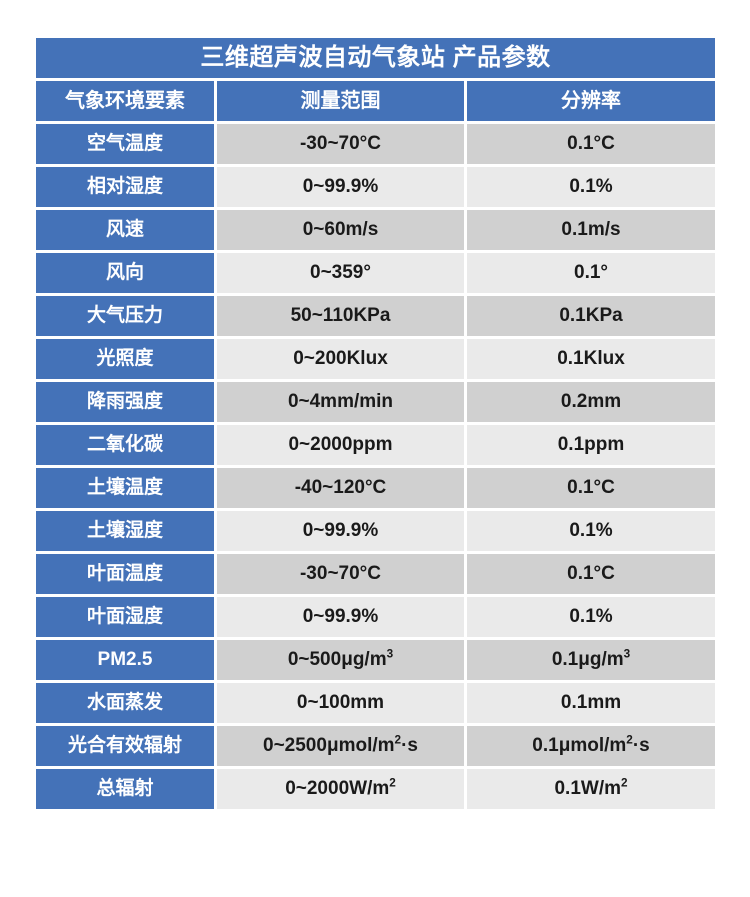  Describe the element at coordinates (591, 402) in the screenshot. I see `row-resolution: 0.2mm` at that location.